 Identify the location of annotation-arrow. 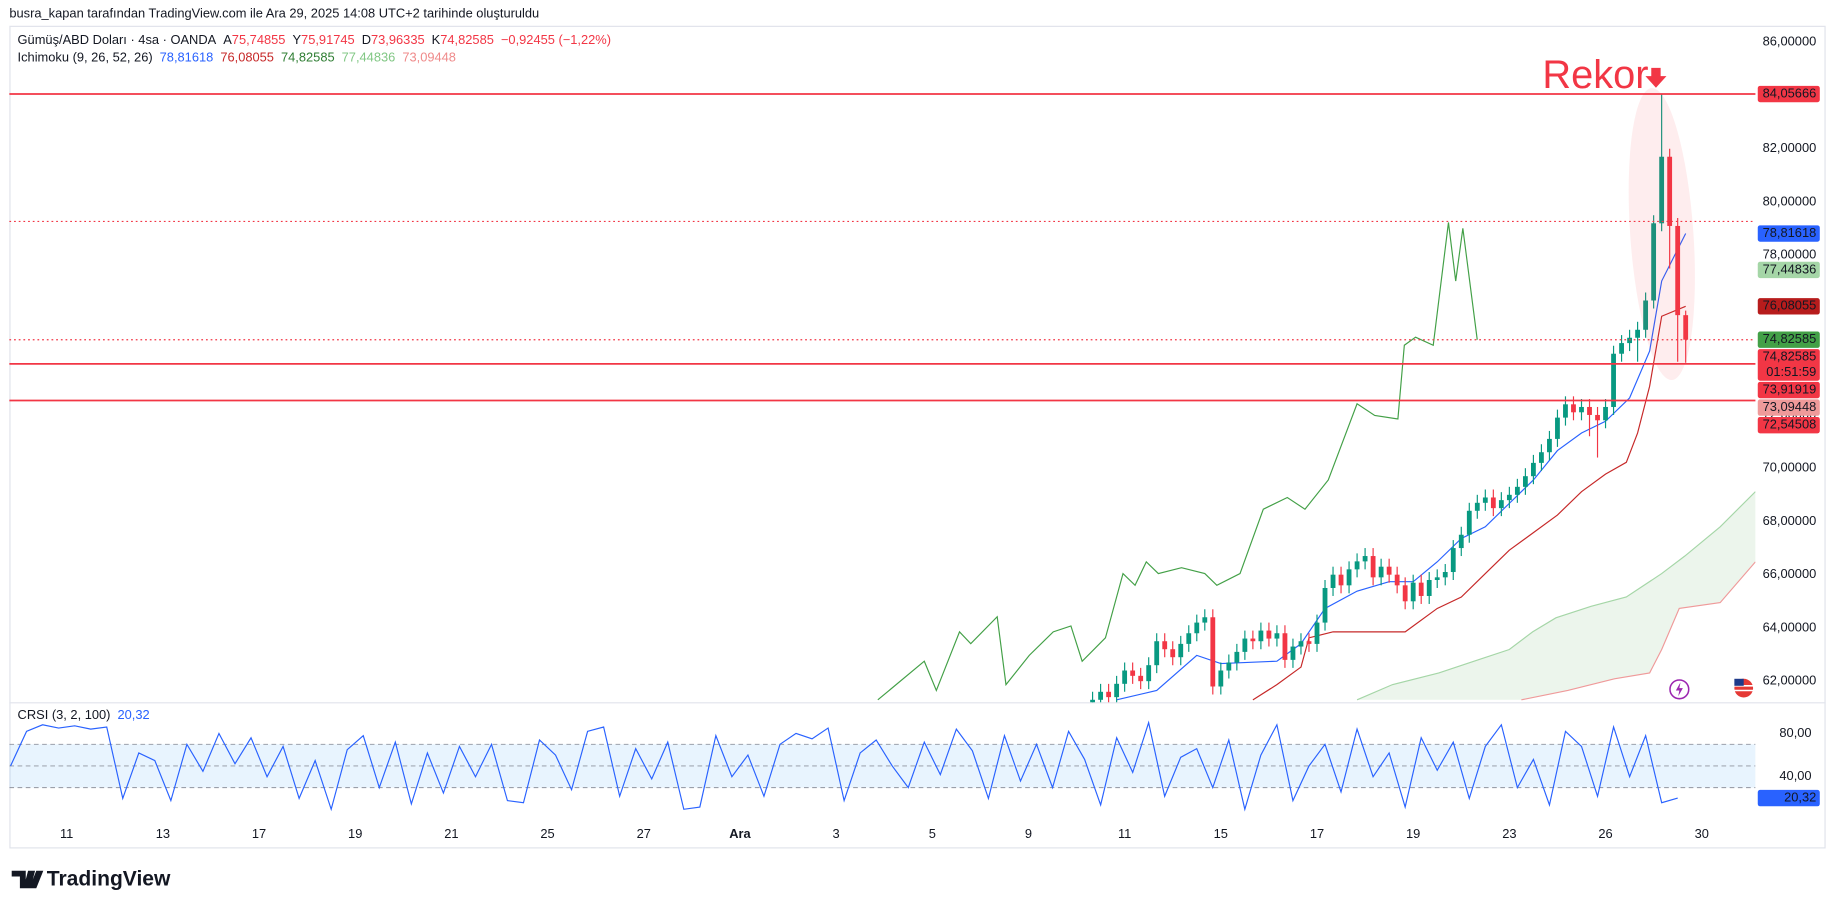
(1656, 77).